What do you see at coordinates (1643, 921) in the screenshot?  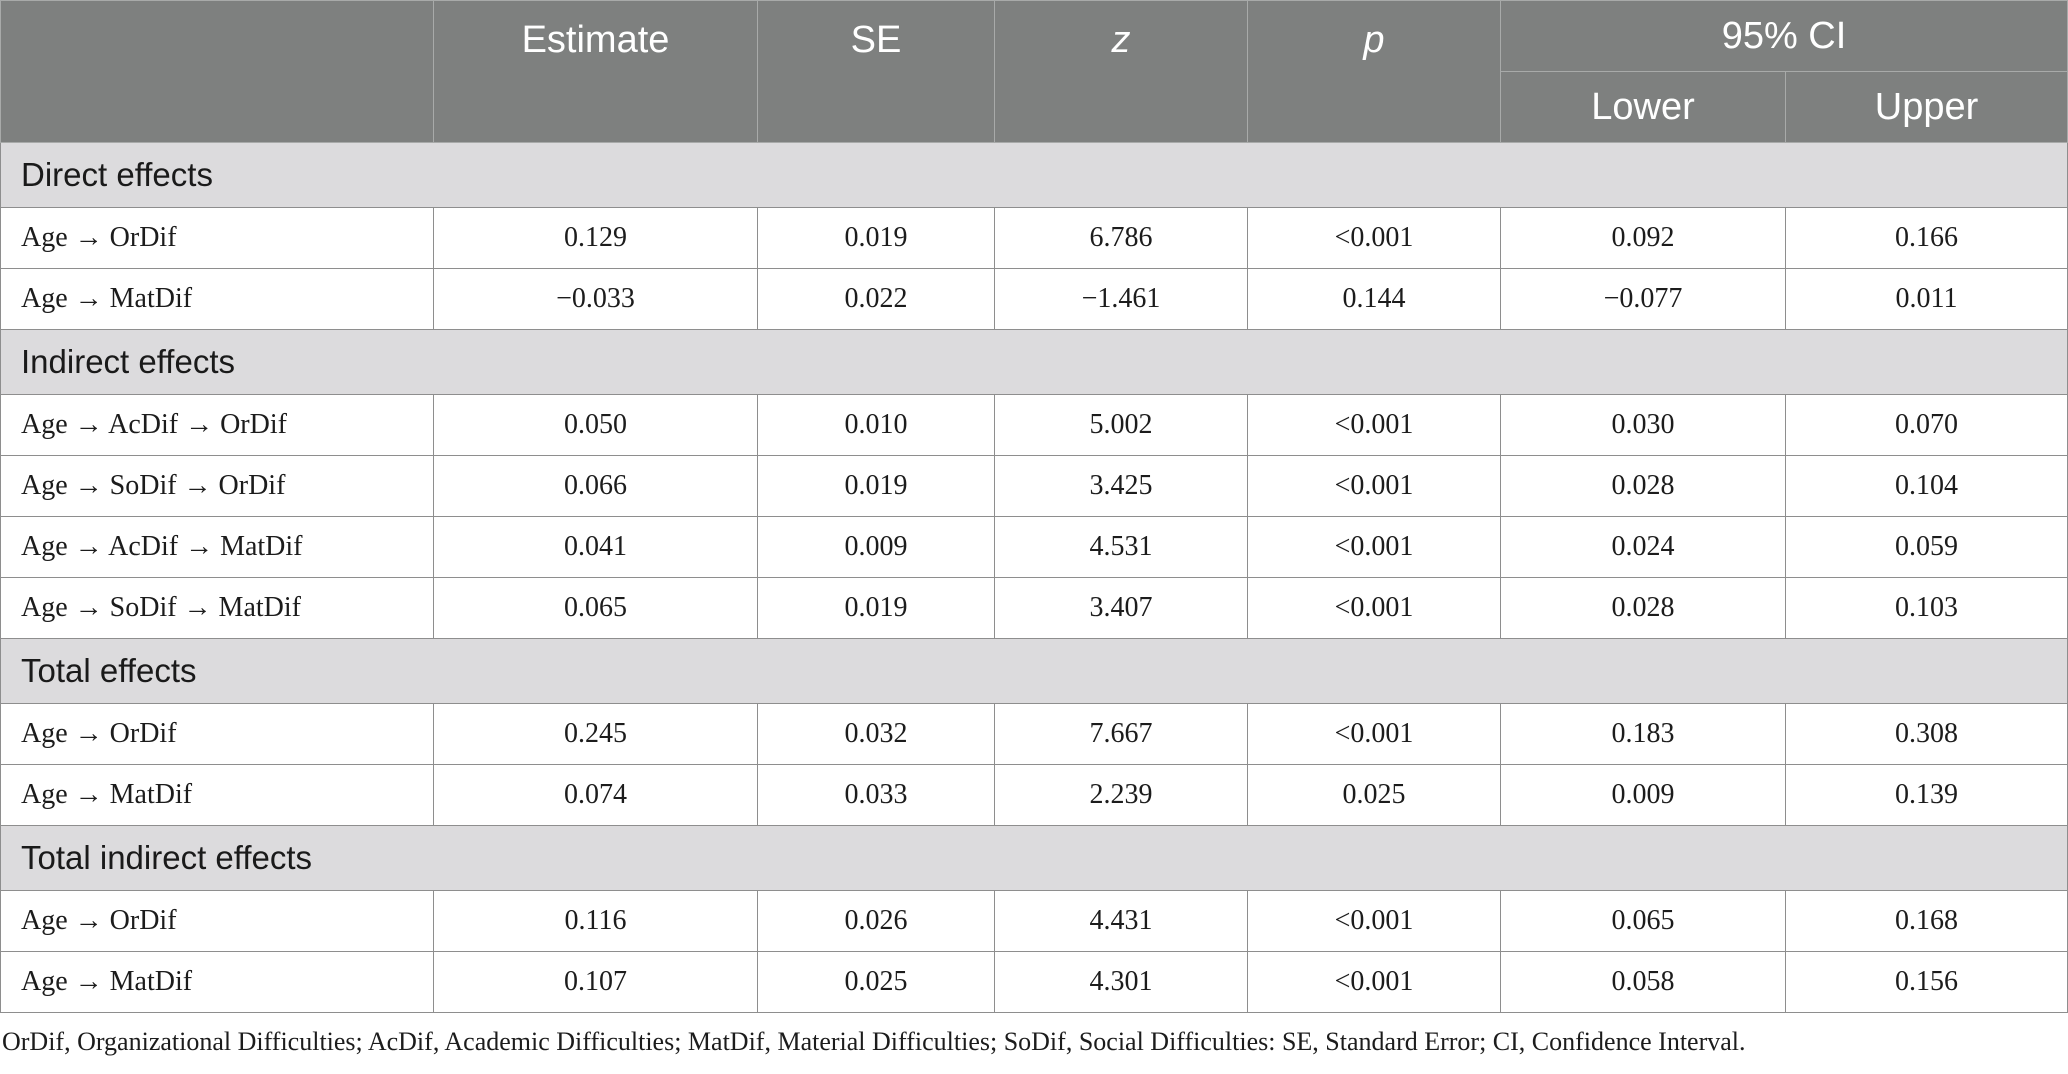 I see `cell-lower: 0.065` at bounding box center [1643, 921].